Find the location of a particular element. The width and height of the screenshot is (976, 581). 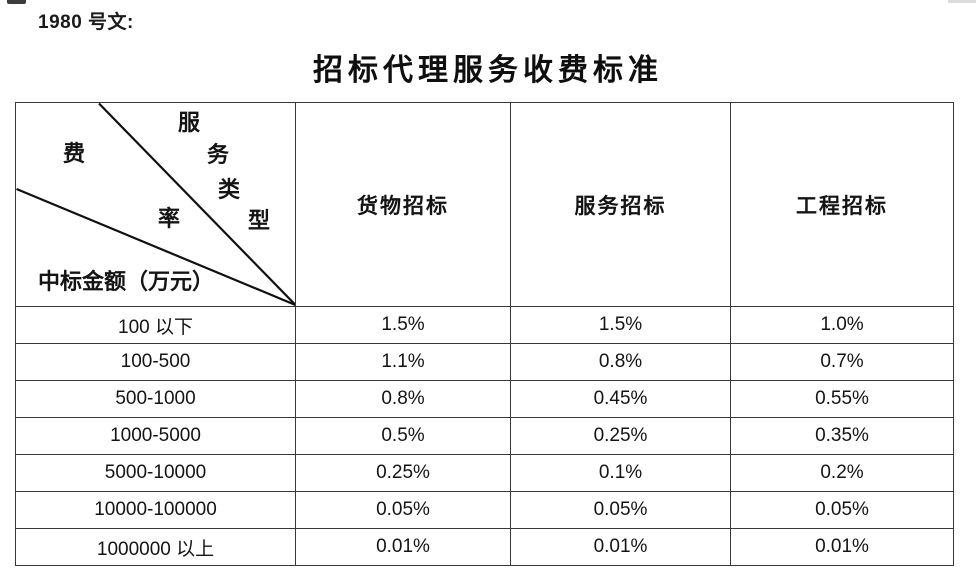

amount-range-cell: 10000-100000 is located at coordinates (155, 510).